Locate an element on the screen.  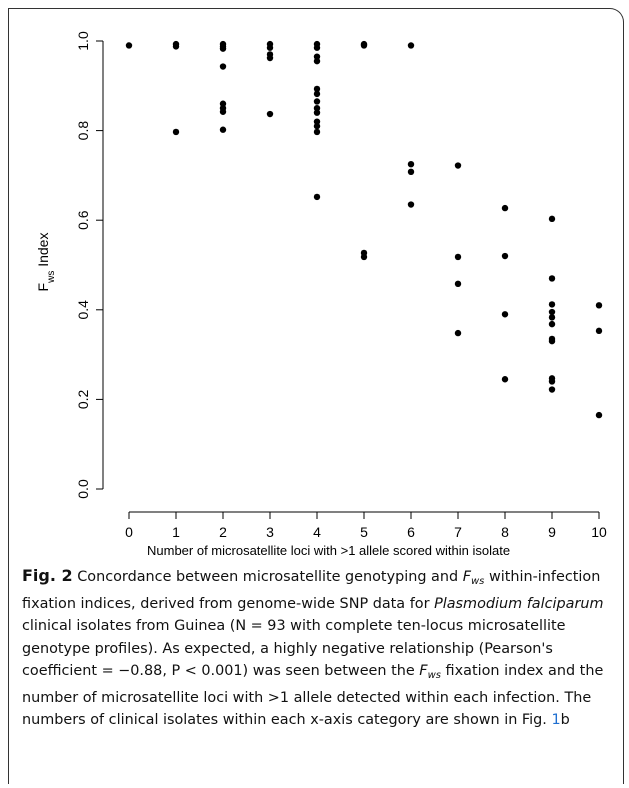
y-tick-label: 0.2 is located at coordinates (83, 399).